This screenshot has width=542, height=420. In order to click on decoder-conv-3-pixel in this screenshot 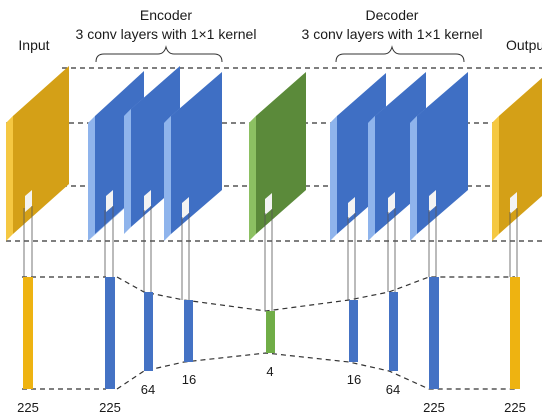, I will do `click(432, 201)`.